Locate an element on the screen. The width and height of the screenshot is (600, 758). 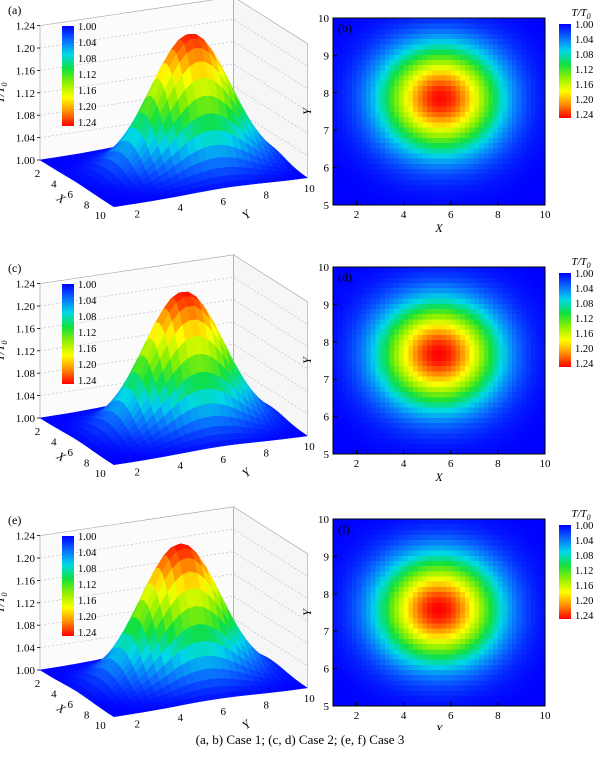
legend-label: 1.16 is located at coordinates (584, 85).